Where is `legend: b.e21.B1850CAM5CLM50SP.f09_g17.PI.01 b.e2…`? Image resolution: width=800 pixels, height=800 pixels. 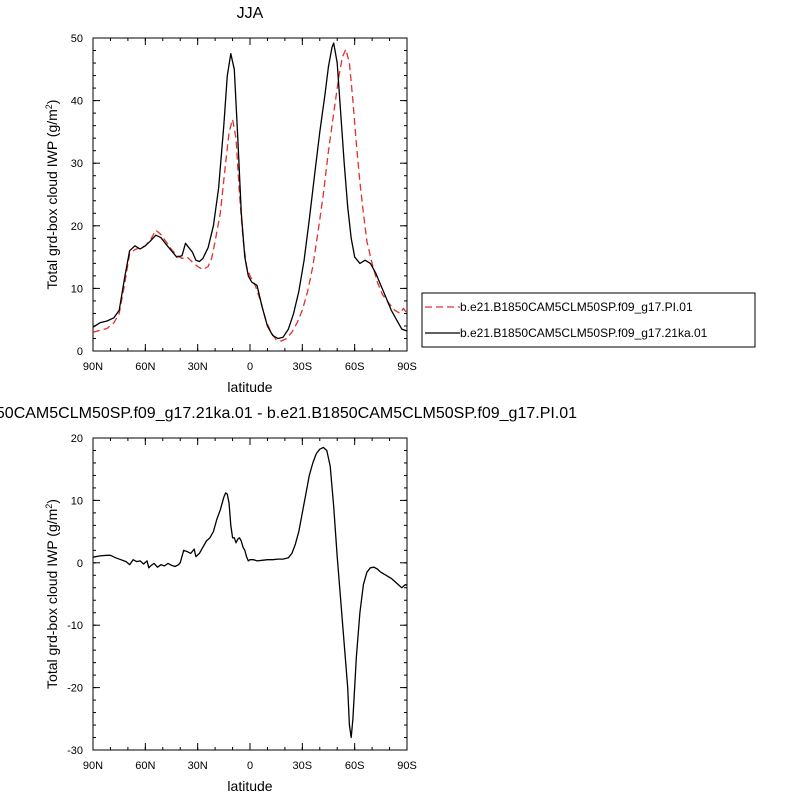 legend: b.e21.B1850CAM5CLM50SP.f09_g17.PI.01 b.e2… is located at coordinates (588, 320).